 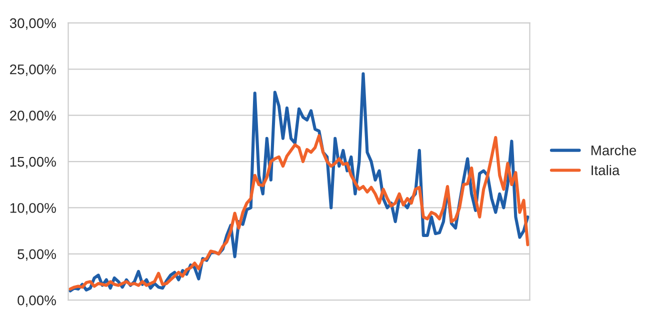 I want to click on legend-label: Italia, so click(x=606, y=170).